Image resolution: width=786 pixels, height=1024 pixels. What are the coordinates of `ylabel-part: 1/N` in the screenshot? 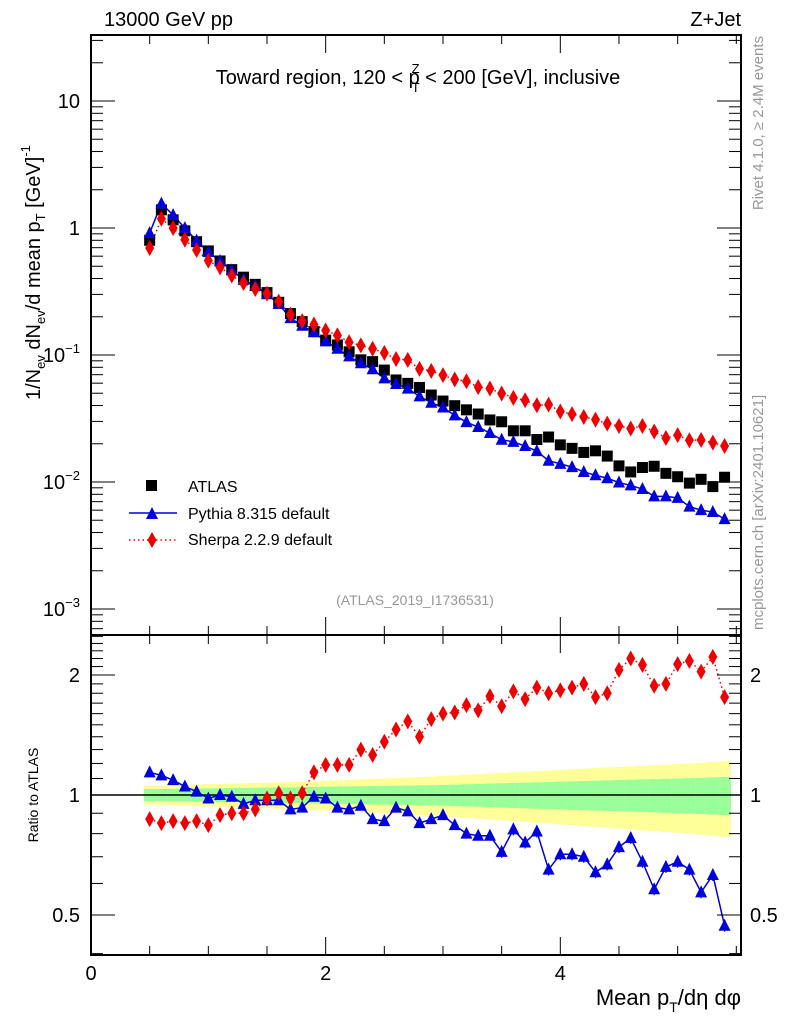 It's located at (34, 384).